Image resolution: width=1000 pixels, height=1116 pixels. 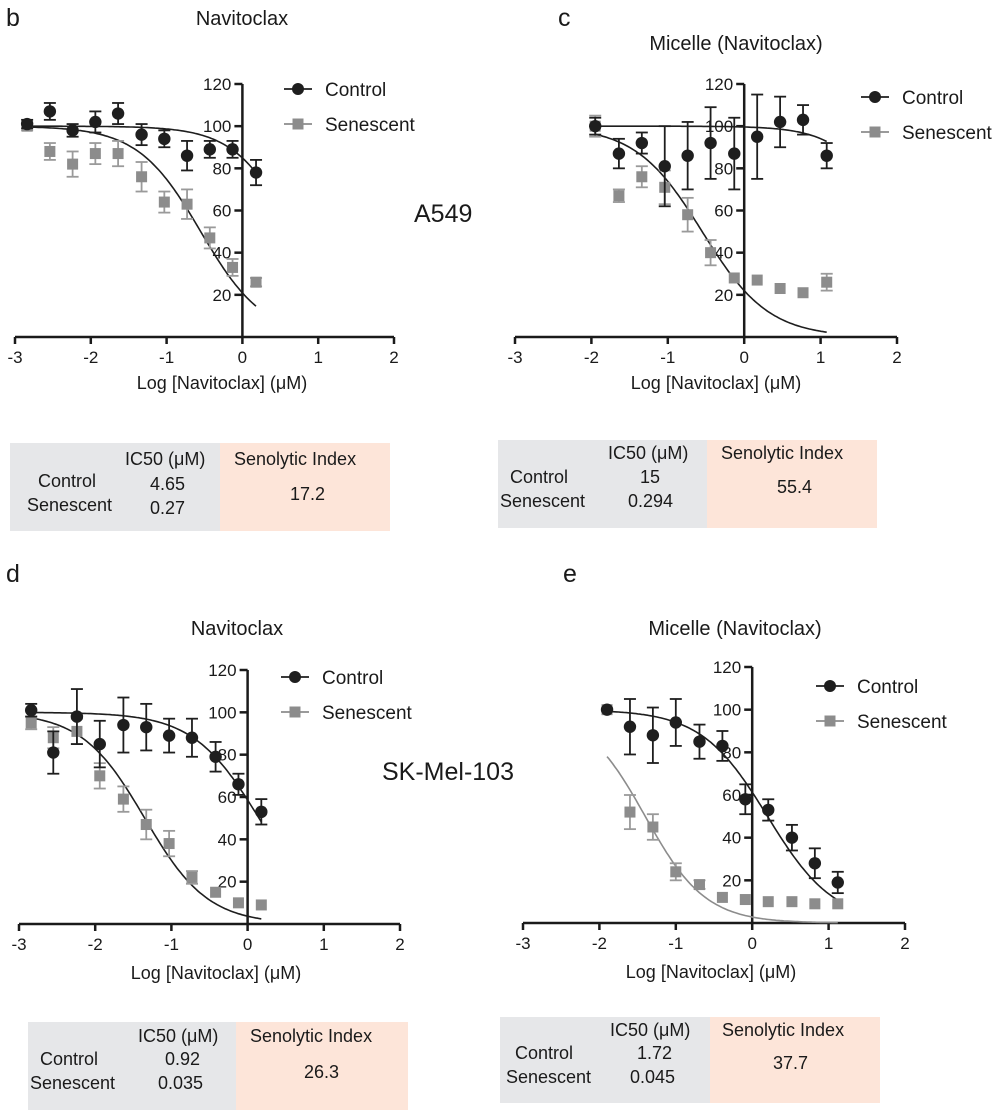 What do you see at coordinates (227, 839) in the screenshot?
I see `y-tick-label: 40` at bounding box center [227, 839].